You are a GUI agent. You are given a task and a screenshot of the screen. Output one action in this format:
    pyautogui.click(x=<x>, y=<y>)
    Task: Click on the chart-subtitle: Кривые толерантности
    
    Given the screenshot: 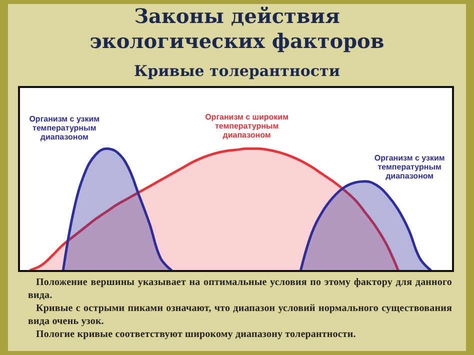 What is the action you would take?
    pyautogui.click(x=237, y=71)
    